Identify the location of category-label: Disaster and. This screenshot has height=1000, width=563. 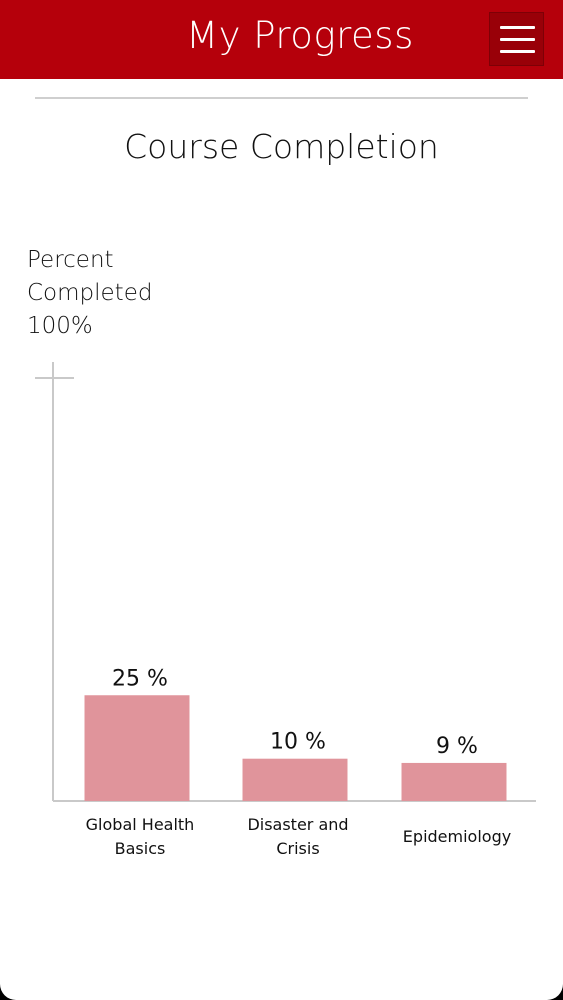
(297, 824).